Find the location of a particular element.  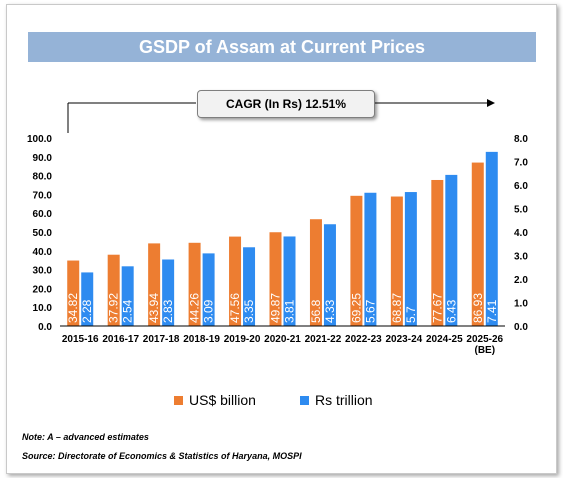

note-text: Note: A – advanced estimates is located at coordinates (85, 437).